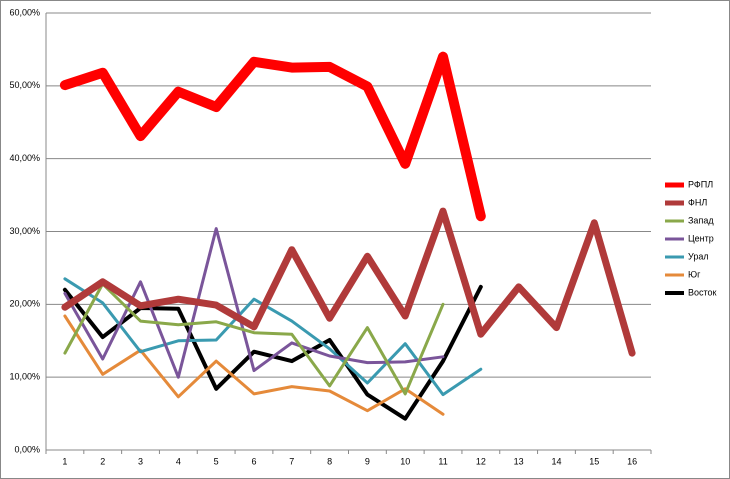 The height and width of the screenshot is (479, 730). What do you see at coordinates (253, 461) in the screenshot?
I see `x-tick-label: 6` at bounding box center [253, 461].